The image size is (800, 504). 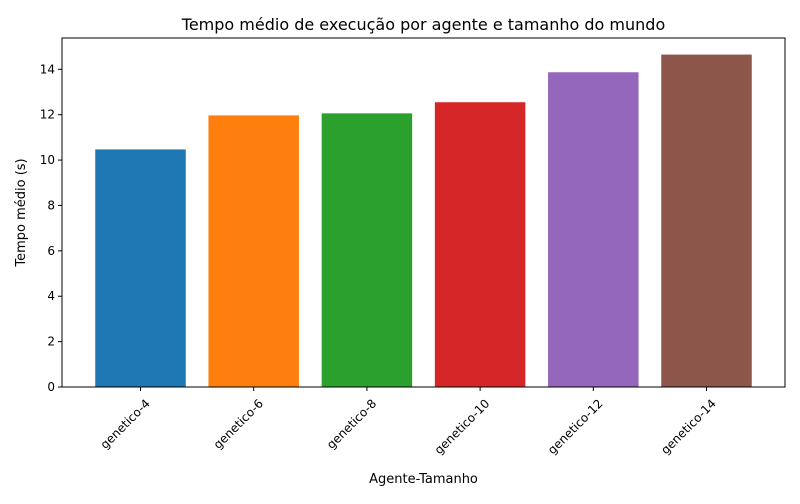 I want to click on y-tick-label: 10, so click(x=47, y=160).